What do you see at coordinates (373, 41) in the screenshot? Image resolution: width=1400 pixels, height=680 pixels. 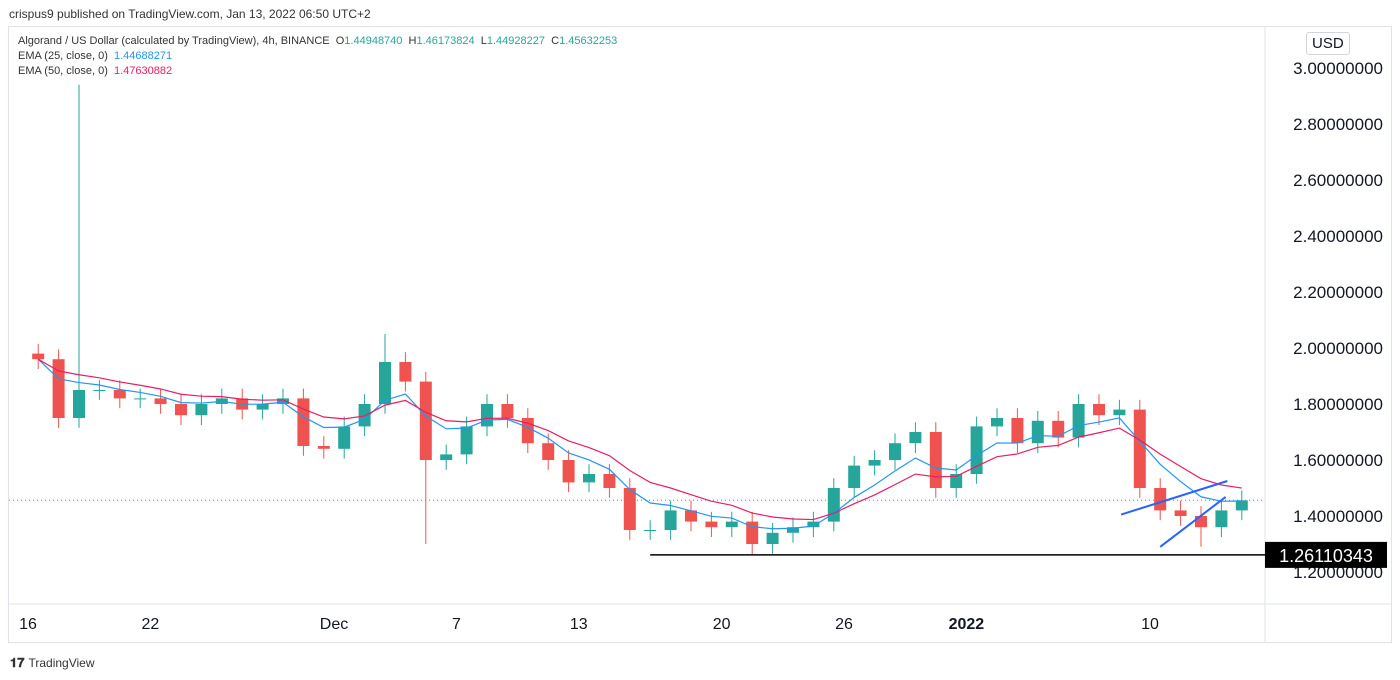 I see `open-value: 1.44948740` at bounding box center [373, 41].